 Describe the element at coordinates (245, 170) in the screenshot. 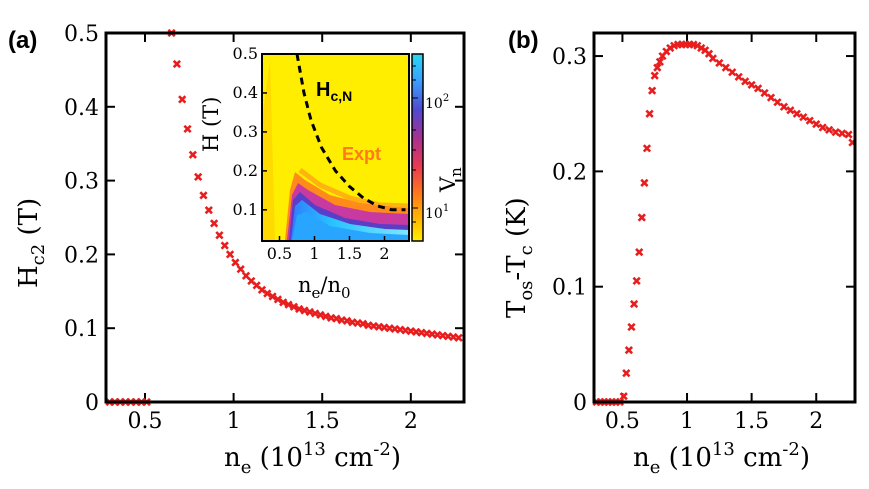

I see `inset-y-tick-label: 0.2` at that location.